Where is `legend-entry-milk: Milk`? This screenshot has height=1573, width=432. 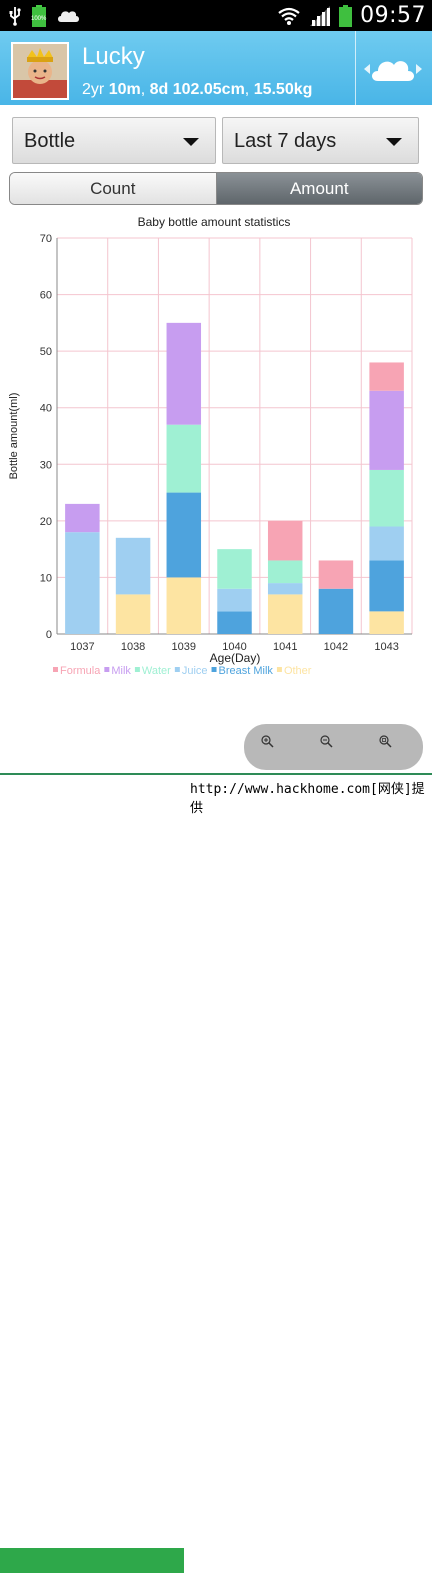 legend-entry-milk: Milk is located at coordinates (121, 671).